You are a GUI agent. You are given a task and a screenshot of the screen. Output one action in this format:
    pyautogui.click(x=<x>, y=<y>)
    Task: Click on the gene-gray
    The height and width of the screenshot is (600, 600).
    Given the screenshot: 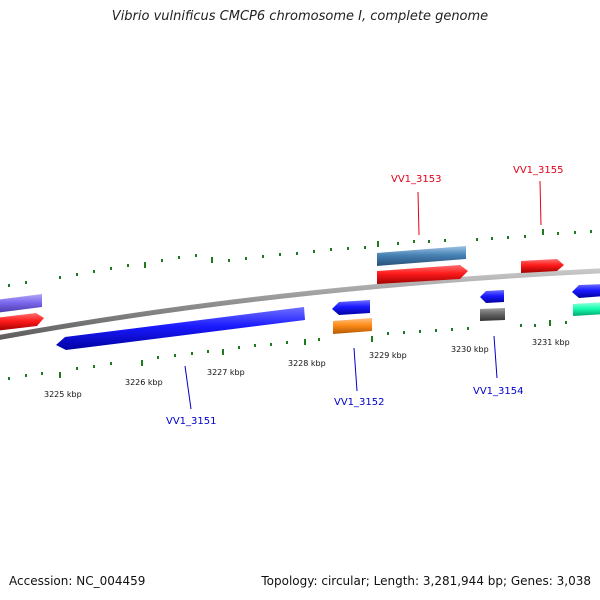 What is the action you would take?
    pyautogui.click(x=492, y=314)
    